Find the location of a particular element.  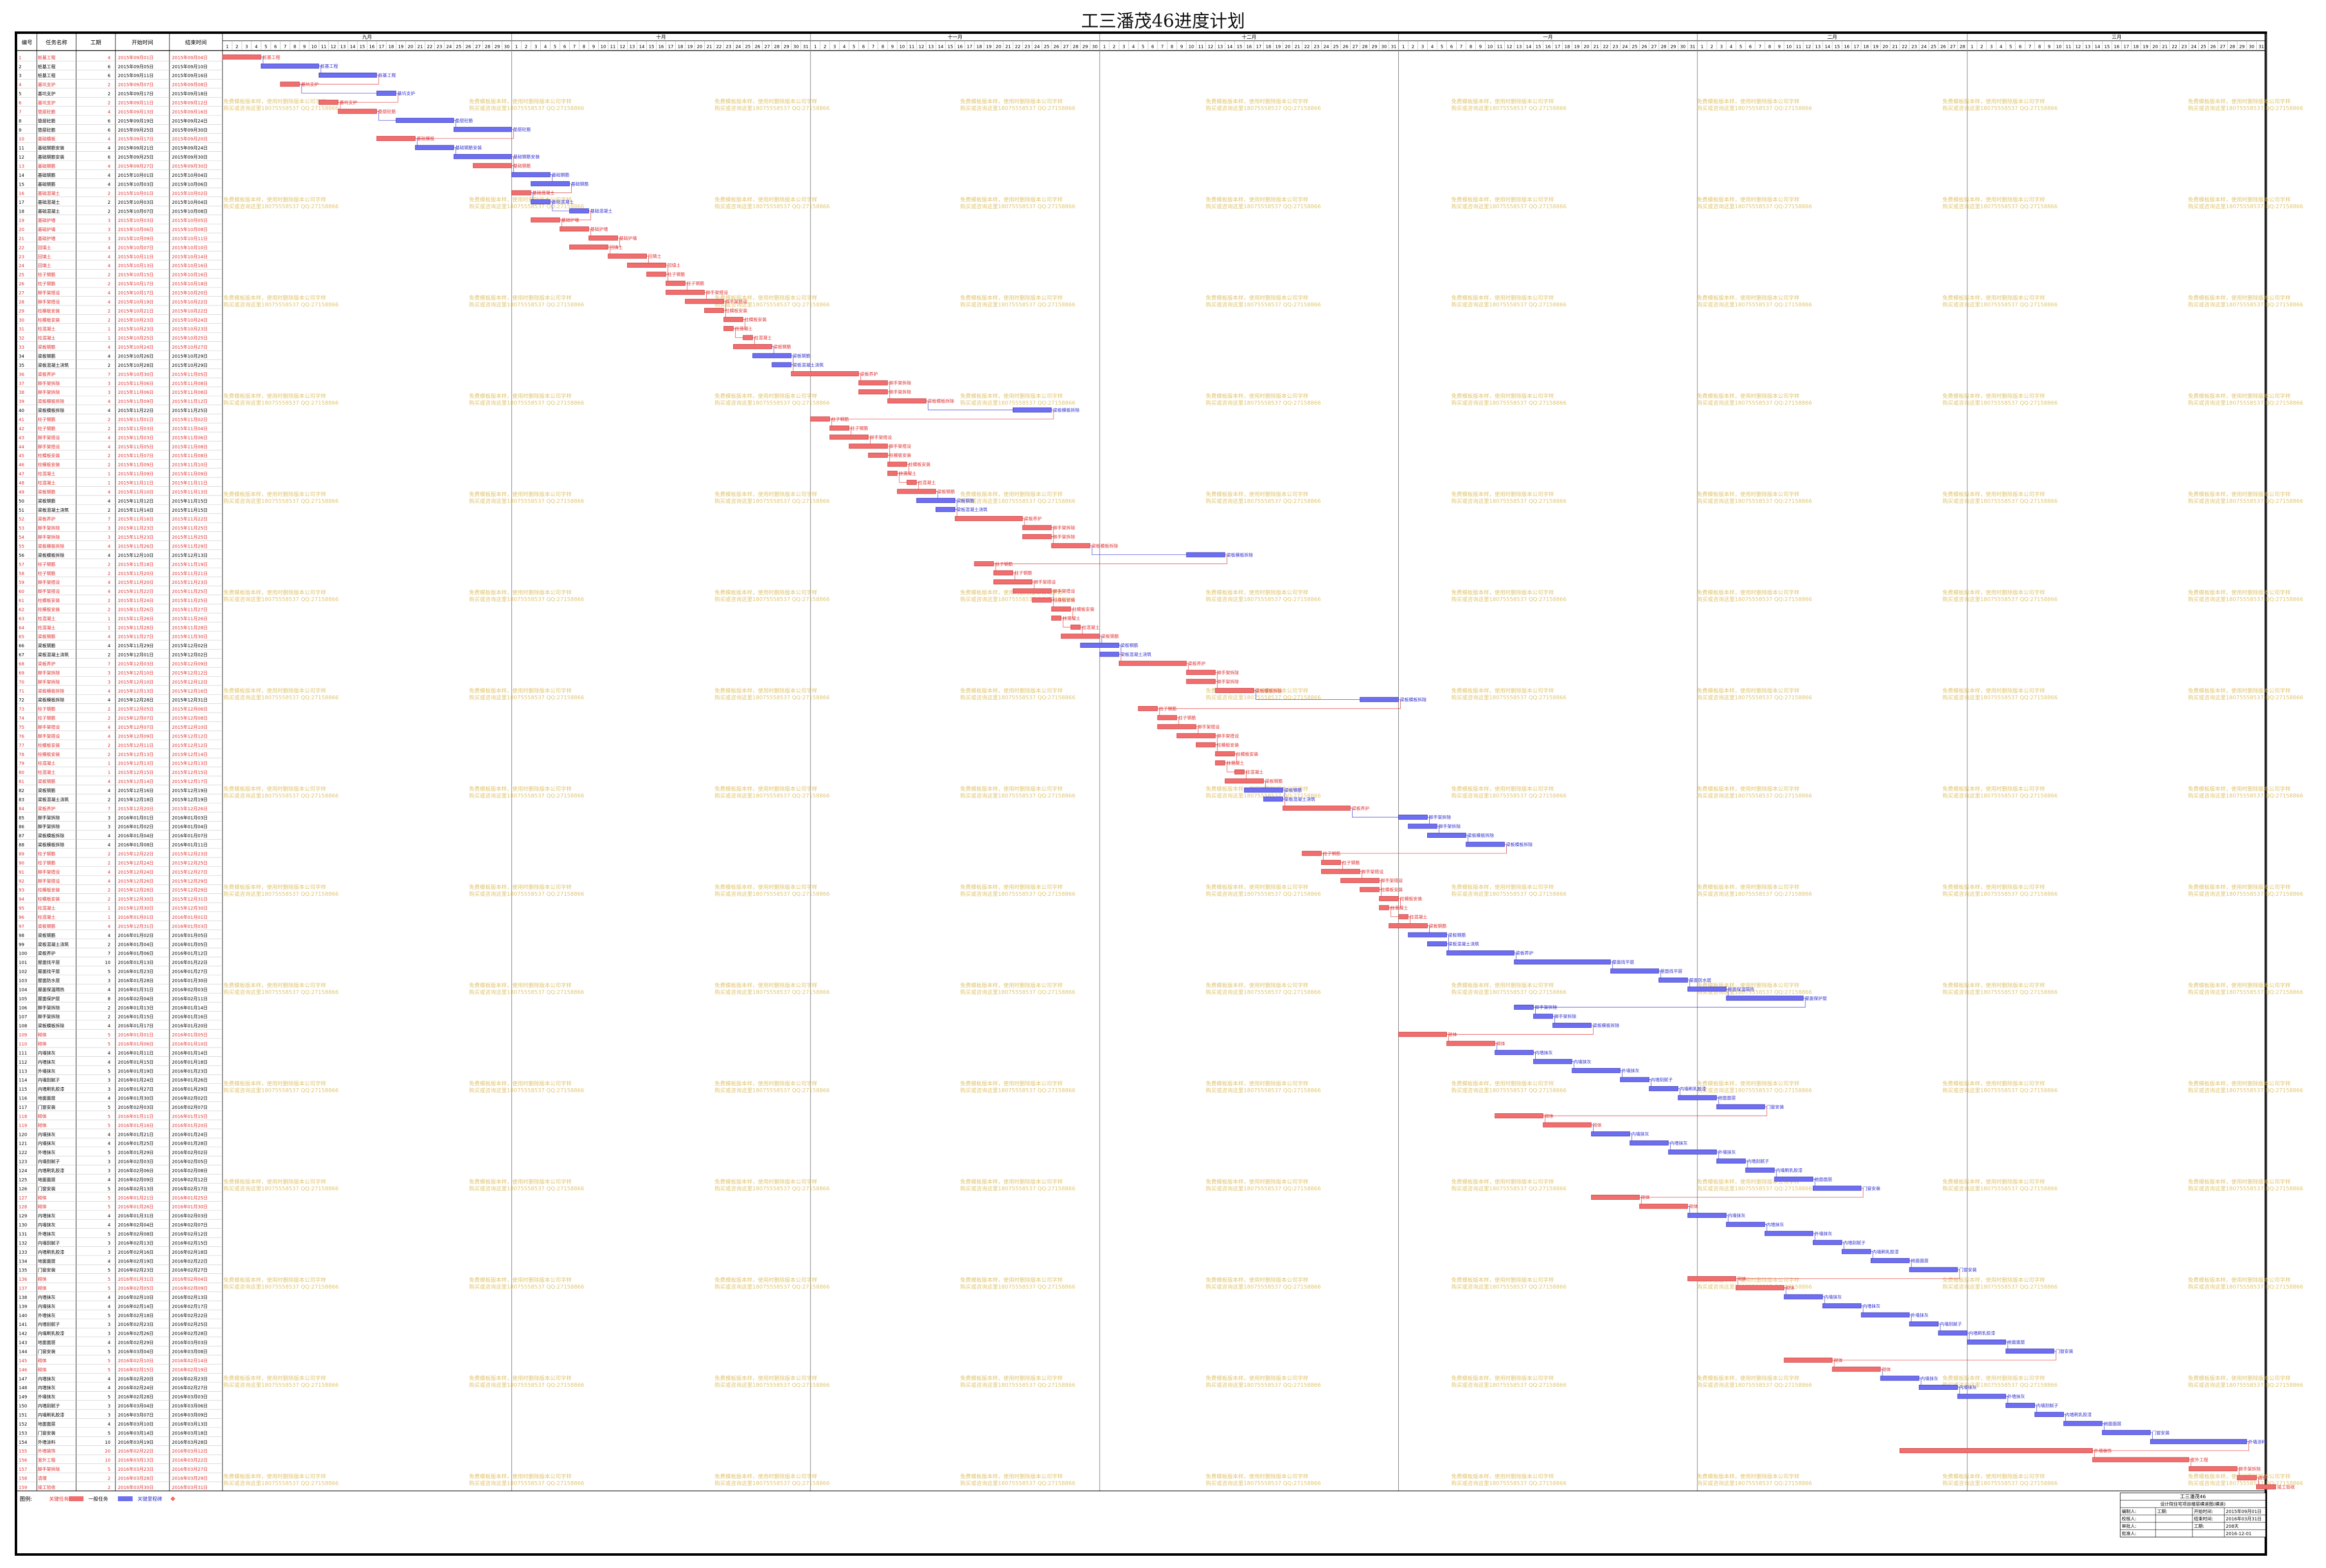

day-label: 27 is located at coordinates (767, 47).